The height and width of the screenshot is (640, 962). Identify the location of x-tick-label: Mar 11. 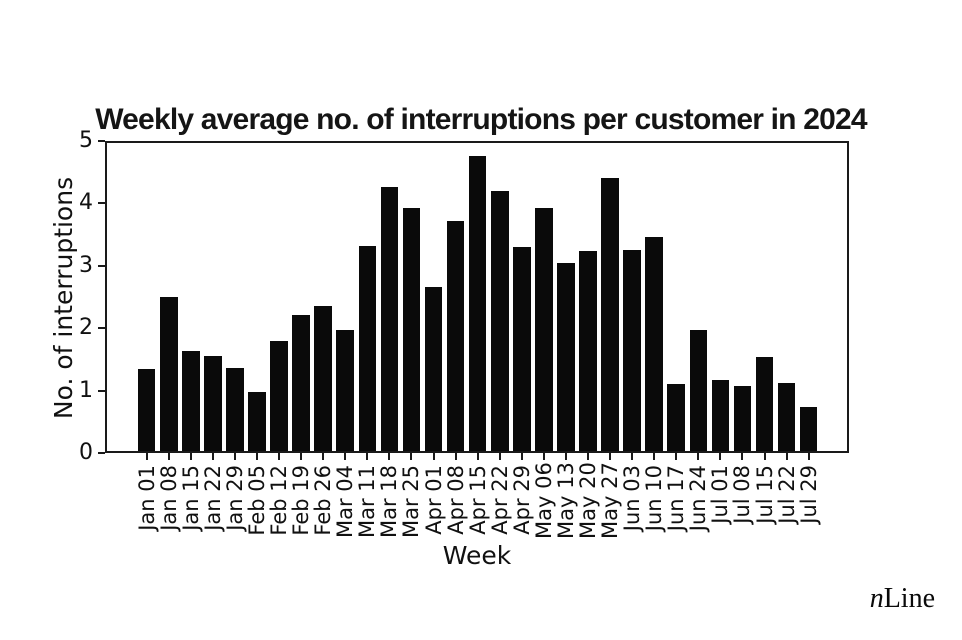
(367, 502).